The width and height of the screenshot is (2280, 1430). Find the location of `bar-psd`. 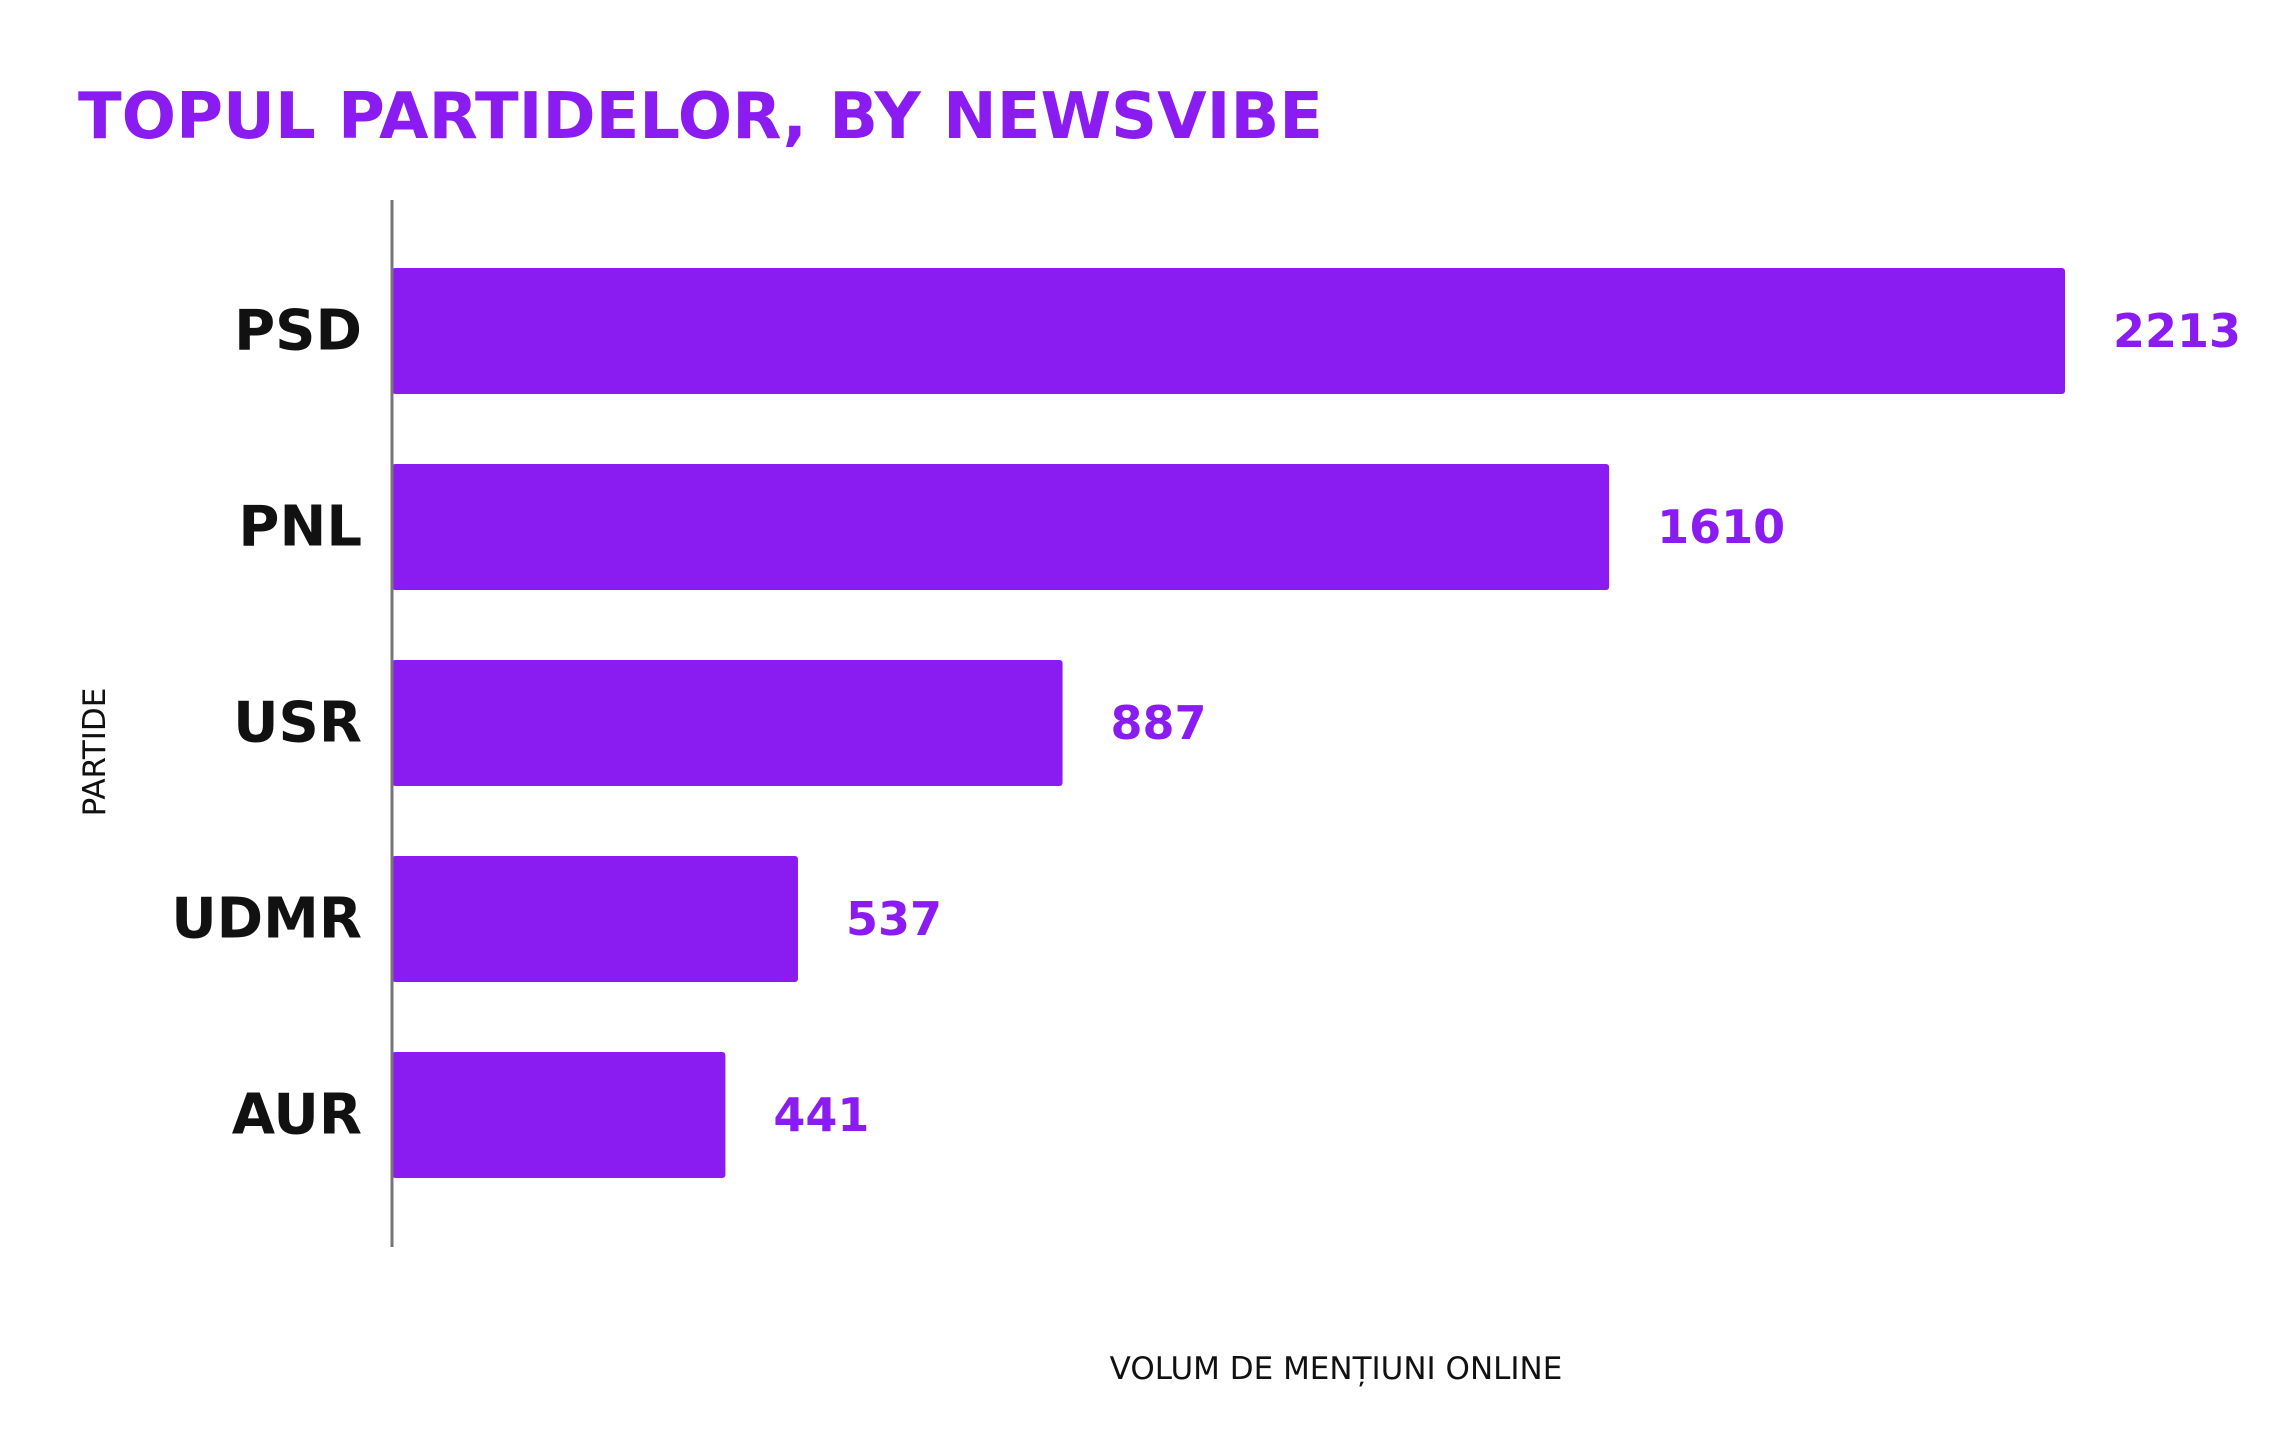

bar-psd is located at coordinates (1228, 331).